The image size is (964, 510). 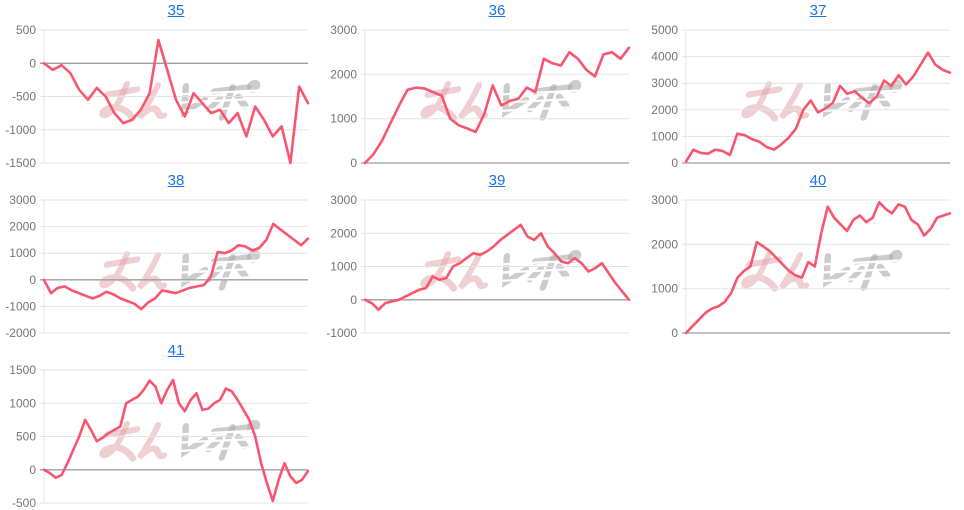 What do you see at coordinates (22, 370) in the screenshot?
I see `y-tick-label: 1500` at bounding box center [22, 370].